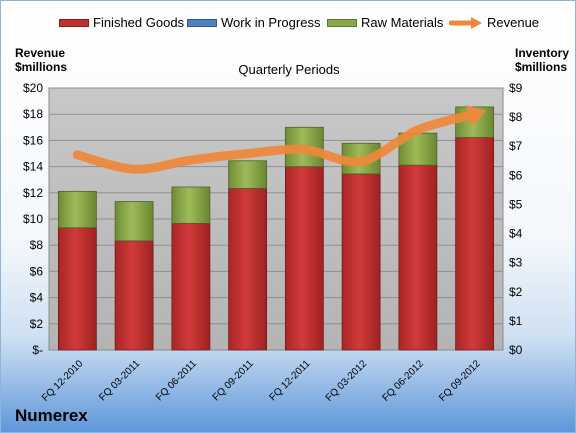 Image resolution: width=576 pixels, height=433 pixels. I want to click on left-axis-tick-label: $18, so click(33, 114).